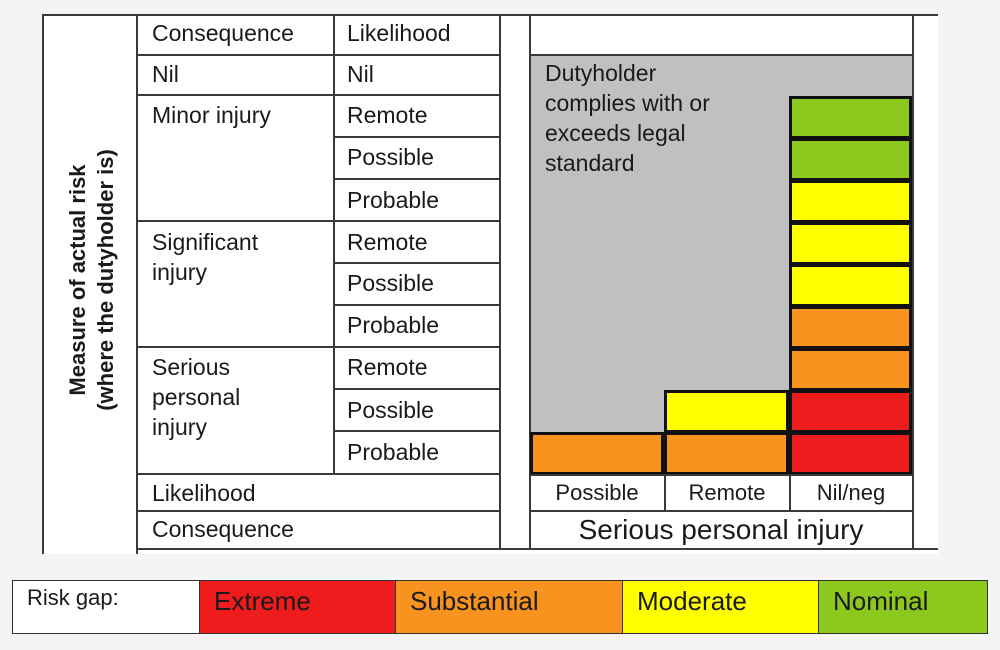  Describe the element at coordinates (211, 115) in the screenshot. I see `group-consequence-minor: Minor injury` at that location.